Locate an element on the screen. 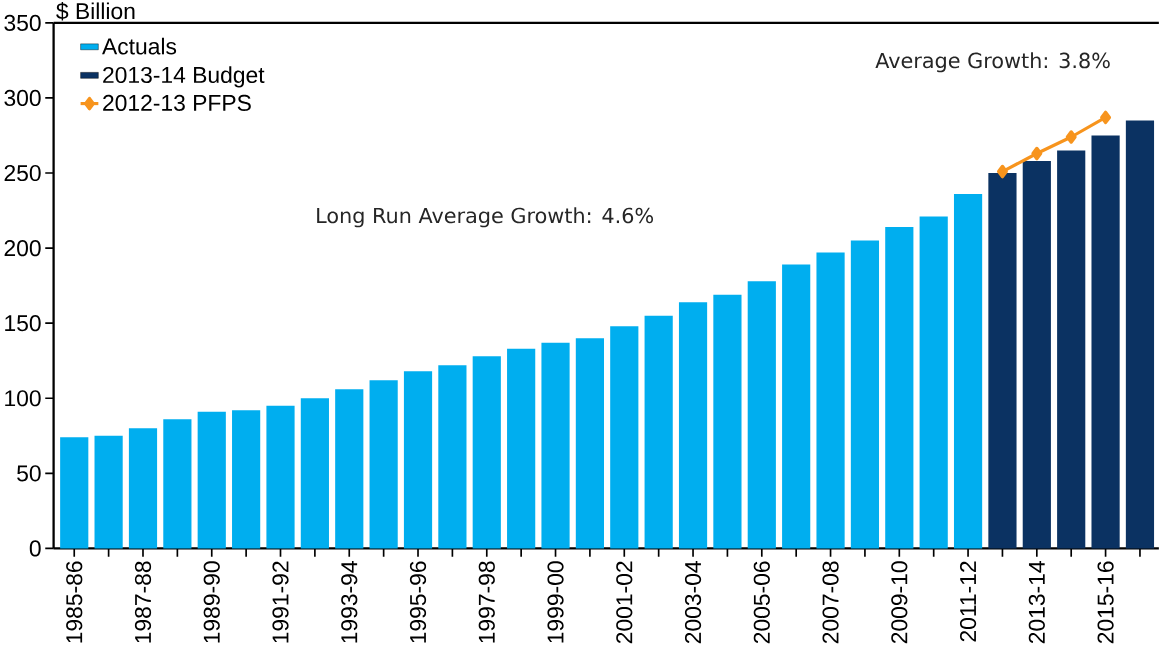  x-tick-label: 1995-96 is located at coordinates (418, 602).